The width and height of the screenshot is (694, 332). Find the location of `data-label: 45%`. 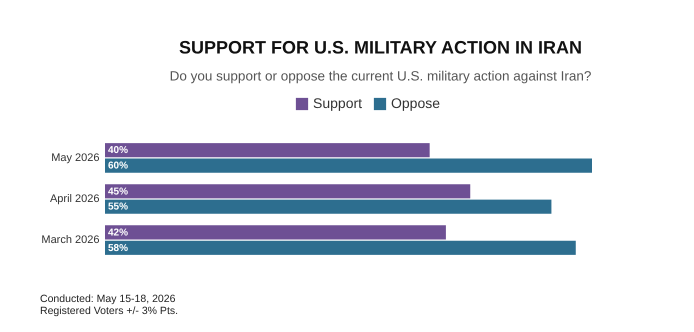

data-label: 45% is located at coordinates (118, 192).